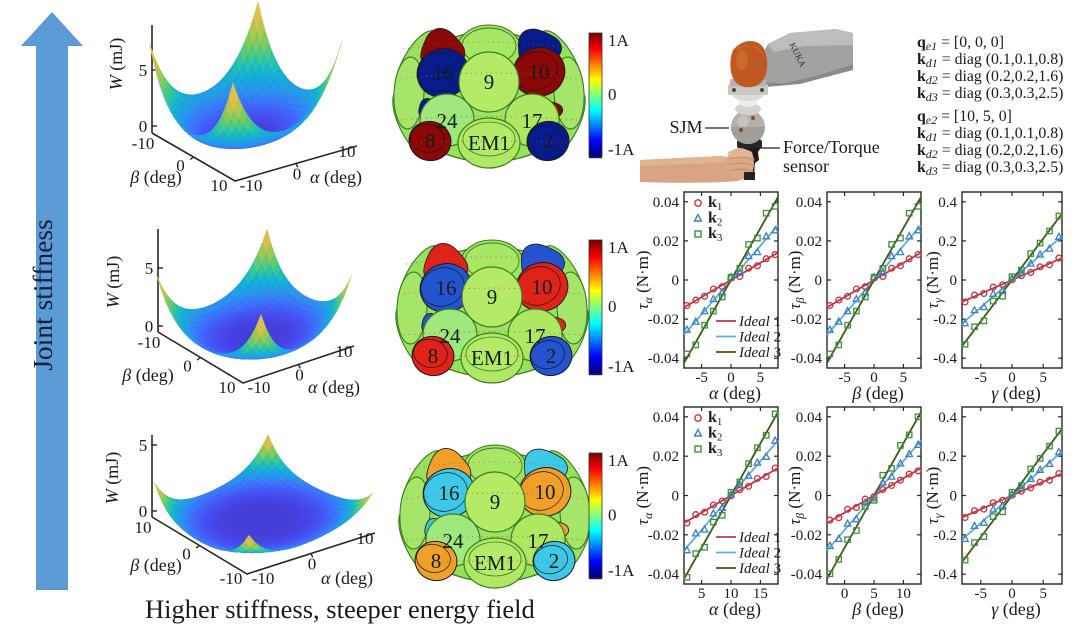 This screenshot has height=640, width=1080. What do you see at coordinates (340, 609) in the screenshot?
I see `svg-text:Higher stiffness, steeper ener: Higher stiffness, steeper energy field` at bounding box center [340, 609].